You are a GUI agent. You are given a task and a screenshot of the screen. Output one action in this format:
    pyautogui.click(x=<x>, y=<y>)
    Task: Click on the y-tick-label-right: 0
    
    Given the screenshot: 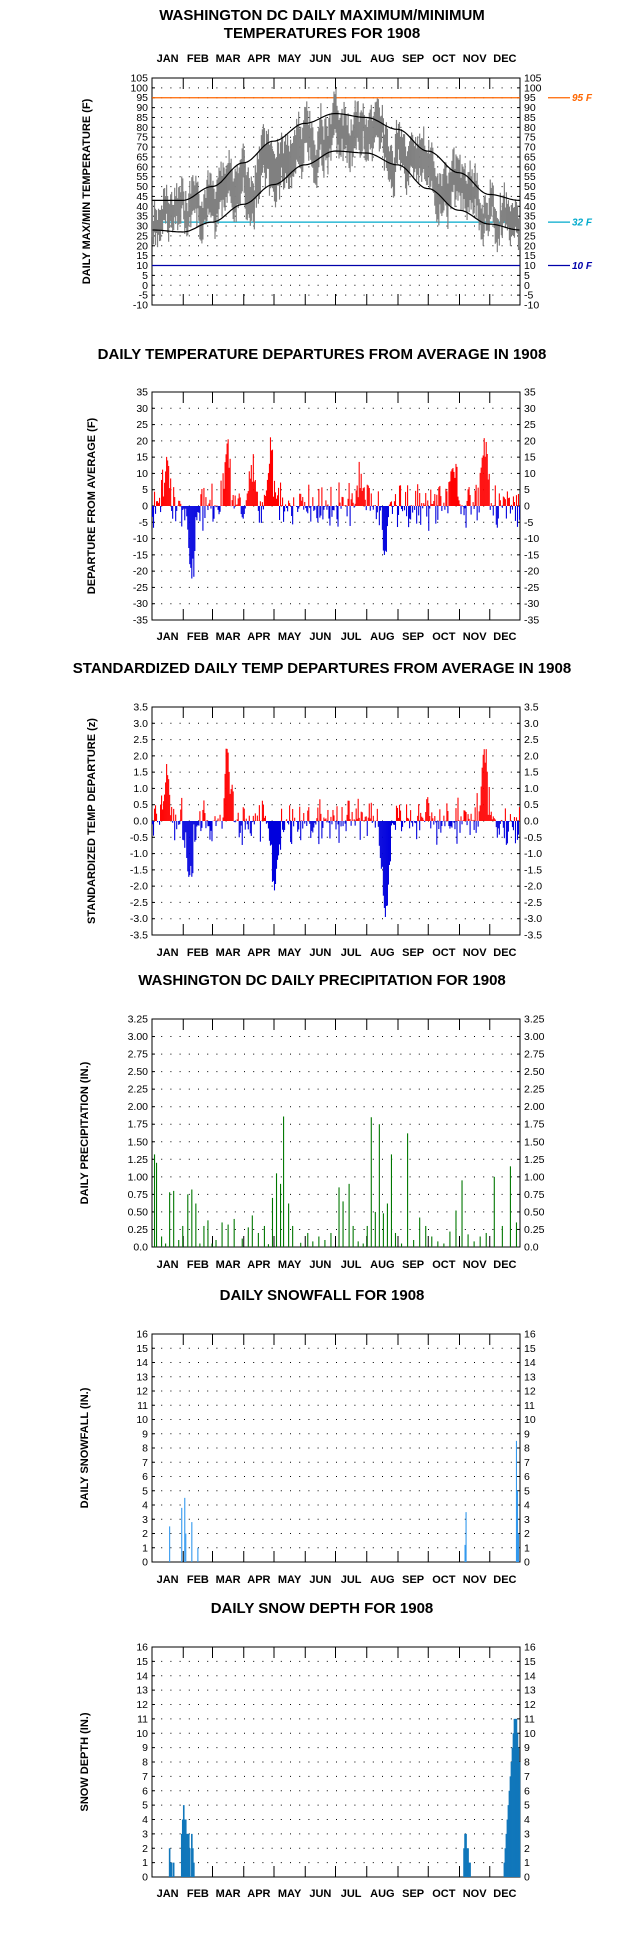 What is the action you would take?
    pyautogui.click(x=527, y=1563)
    